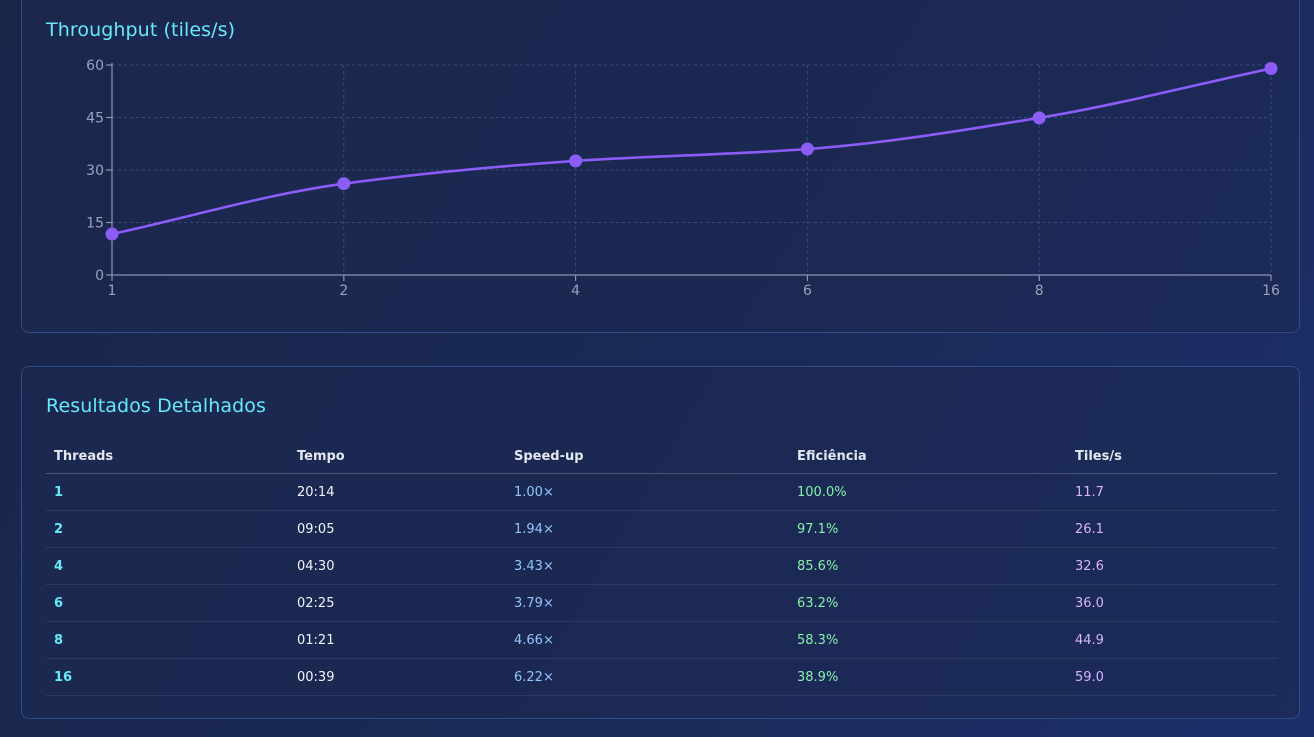 This screenshot has width=1314, height=737. Describe the element at coordinates (397, 529) in the screenshot. I see `cell-tempo: 09:05` at that location.